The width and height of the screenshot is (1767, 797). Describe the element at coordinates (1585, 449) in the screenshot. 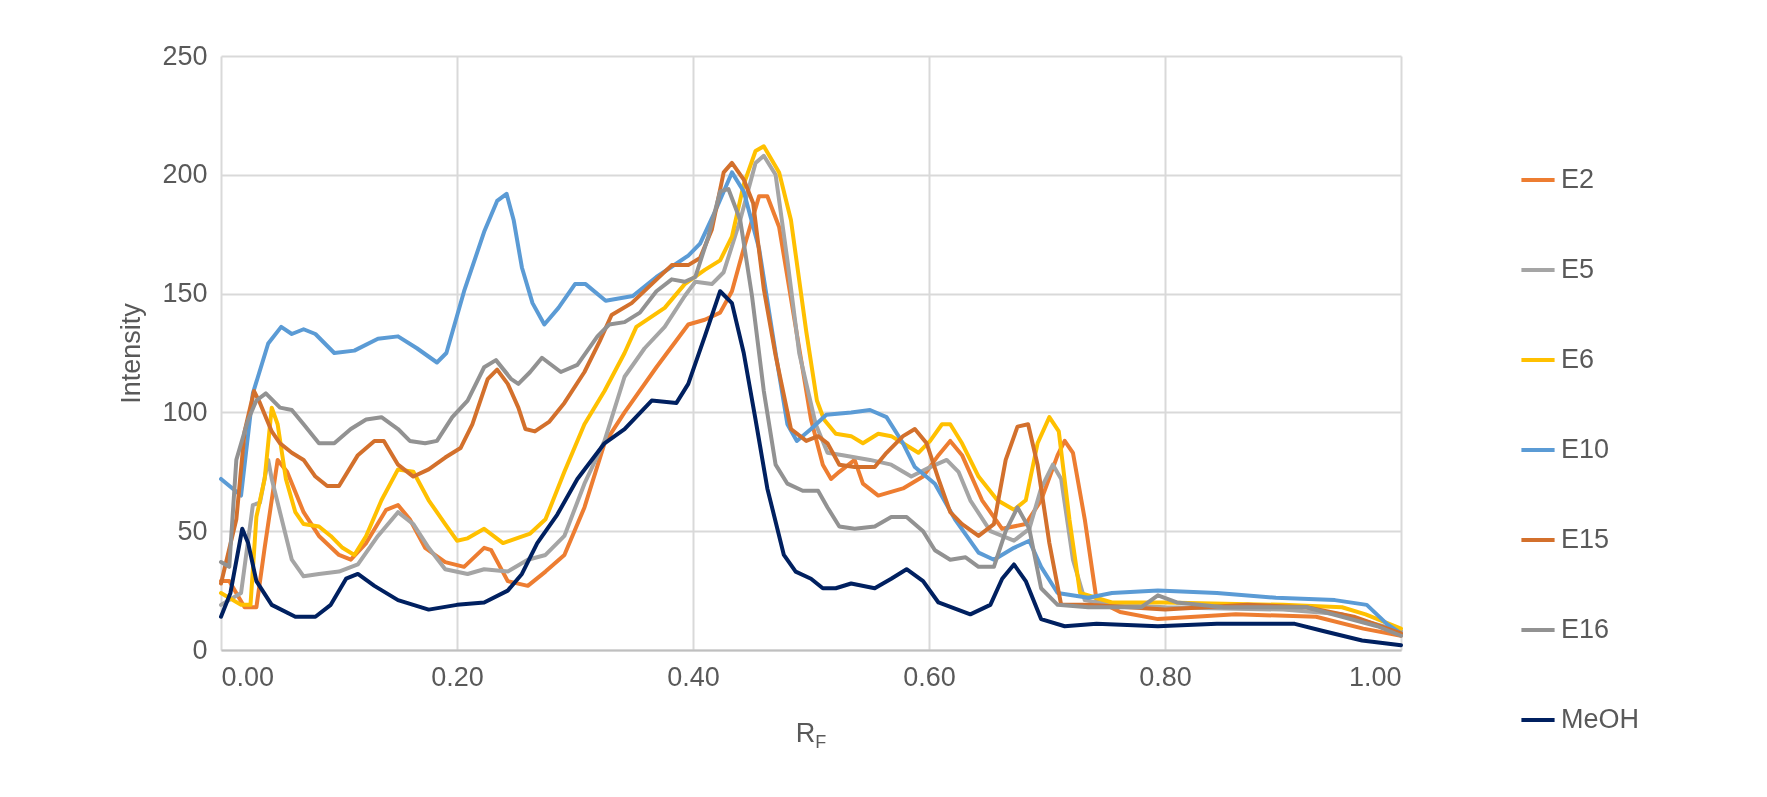

I see `legend-label: E10` at that location.